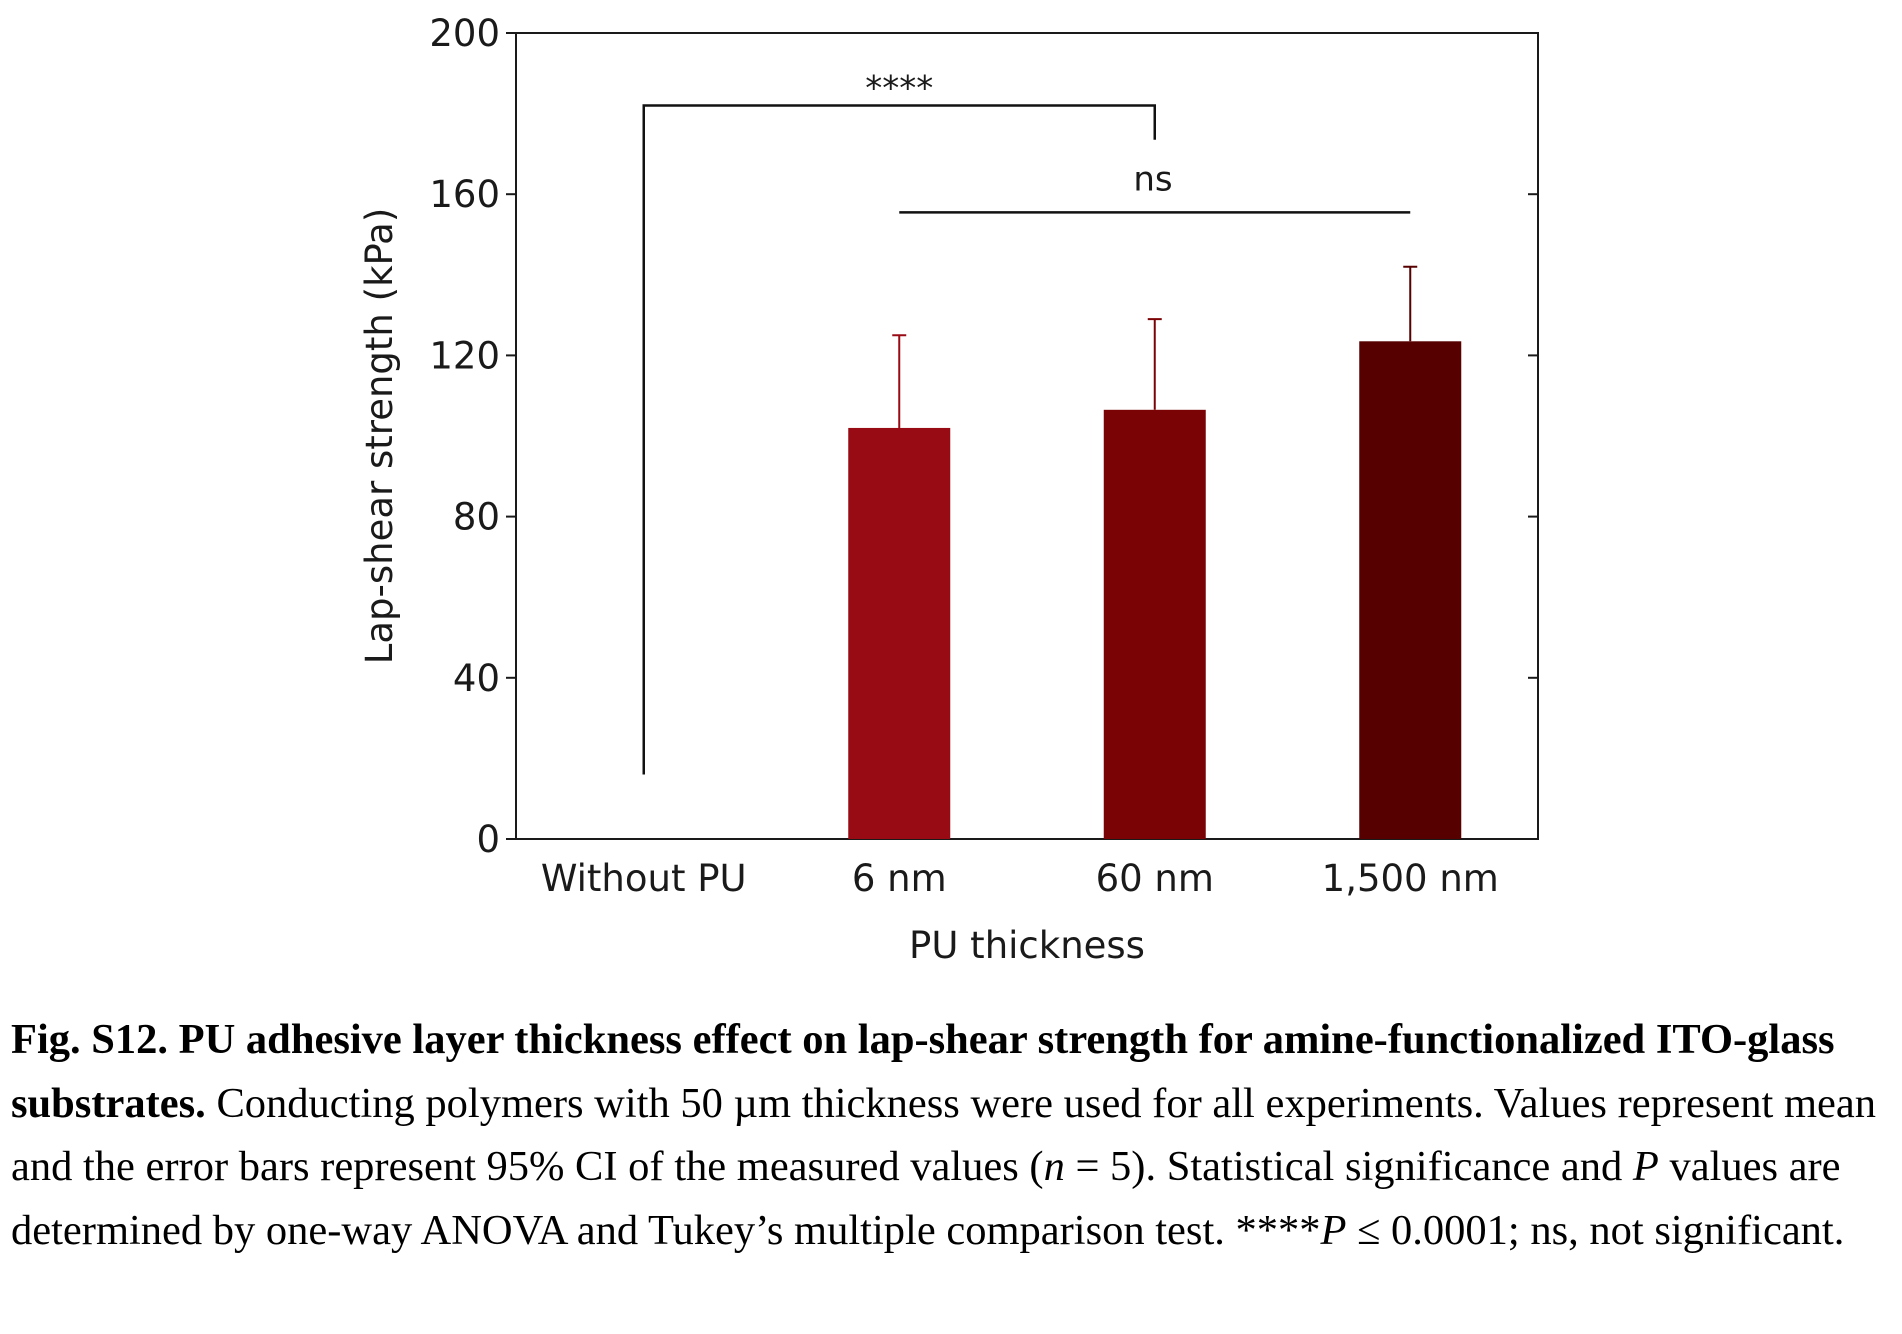  What do you see at coordinates (464, 33) in the screenshot?
I see `y-tick-label: 200` at bounding box center [464, 33].